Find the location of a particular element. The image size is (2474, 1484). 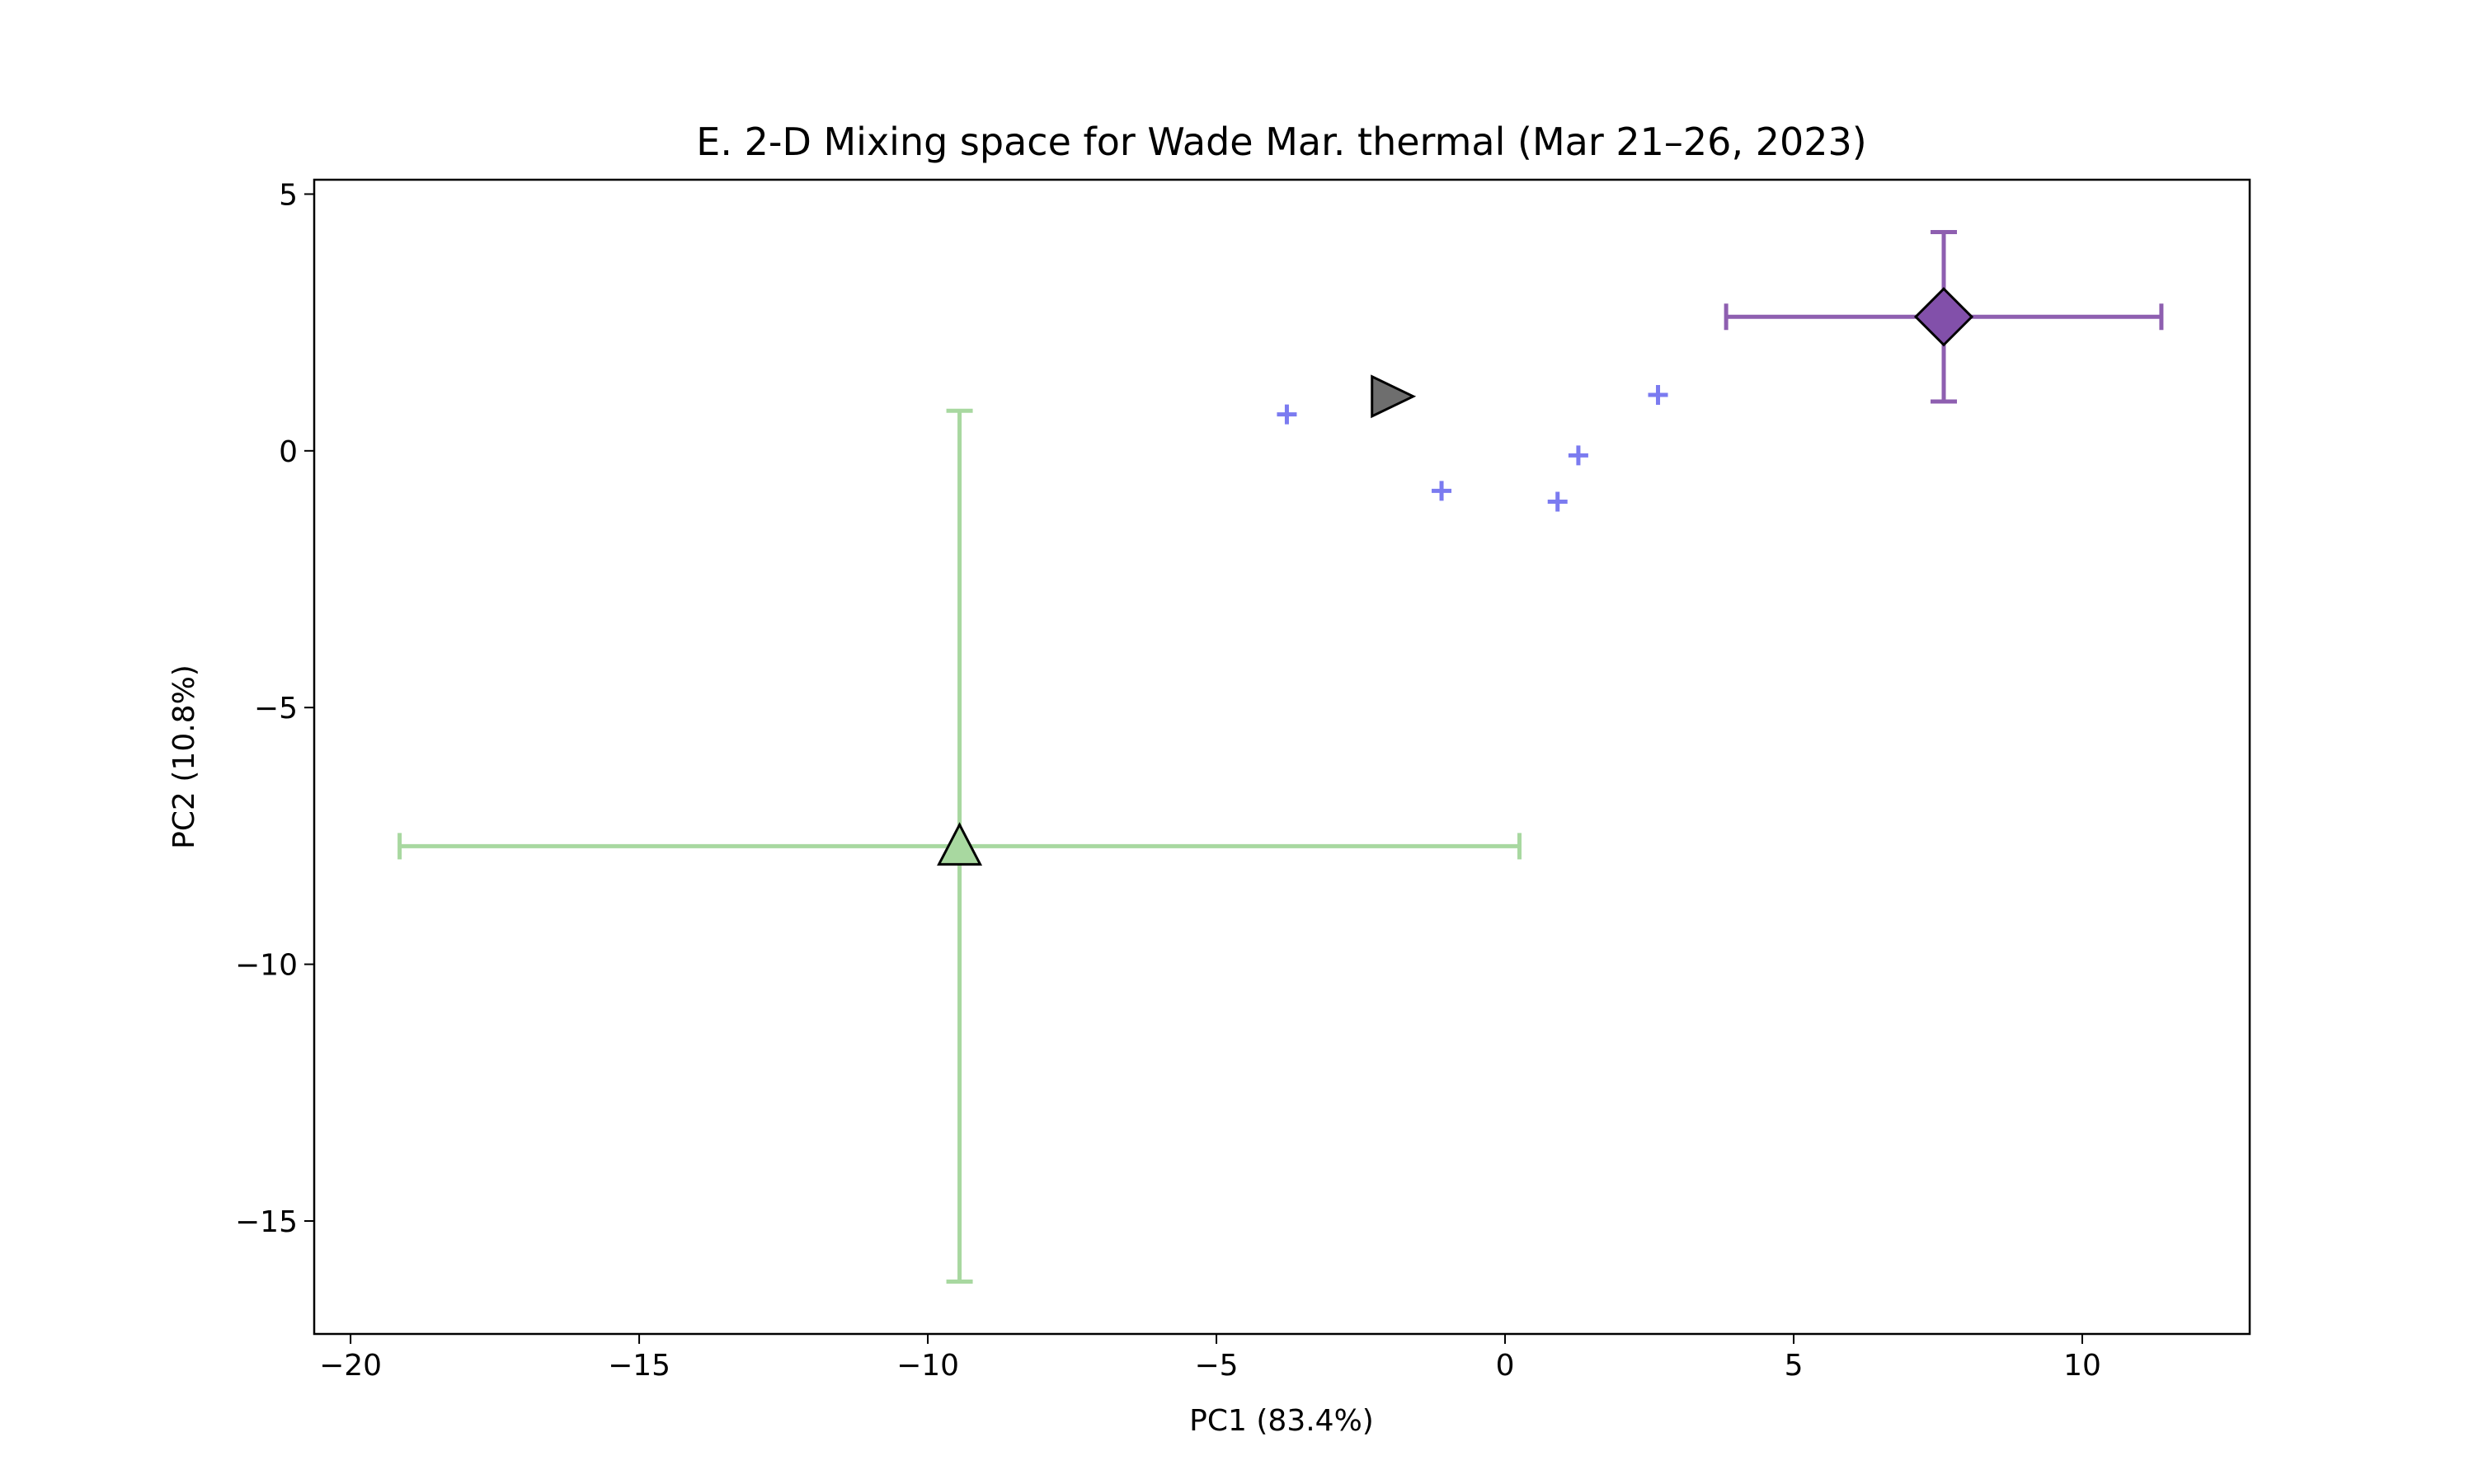

y-tick-label: −10 is located at coordinates (266, 966).